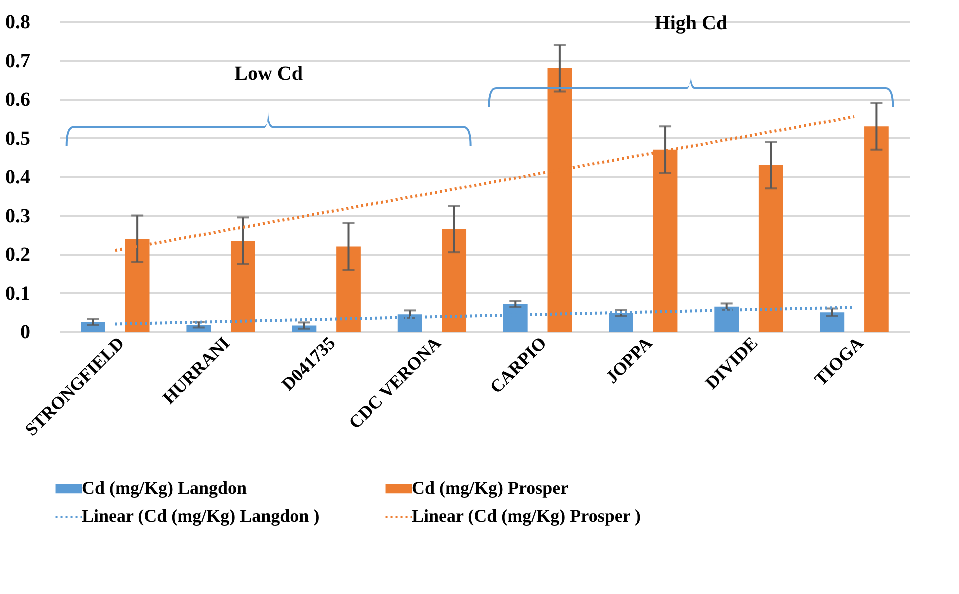 The height and width of the screenshot is (594, 959). Describe the element at coordinates (490, 488) in the screenshot. I see `legend-label: Cd (mg/Kg) Prosper` at that location.